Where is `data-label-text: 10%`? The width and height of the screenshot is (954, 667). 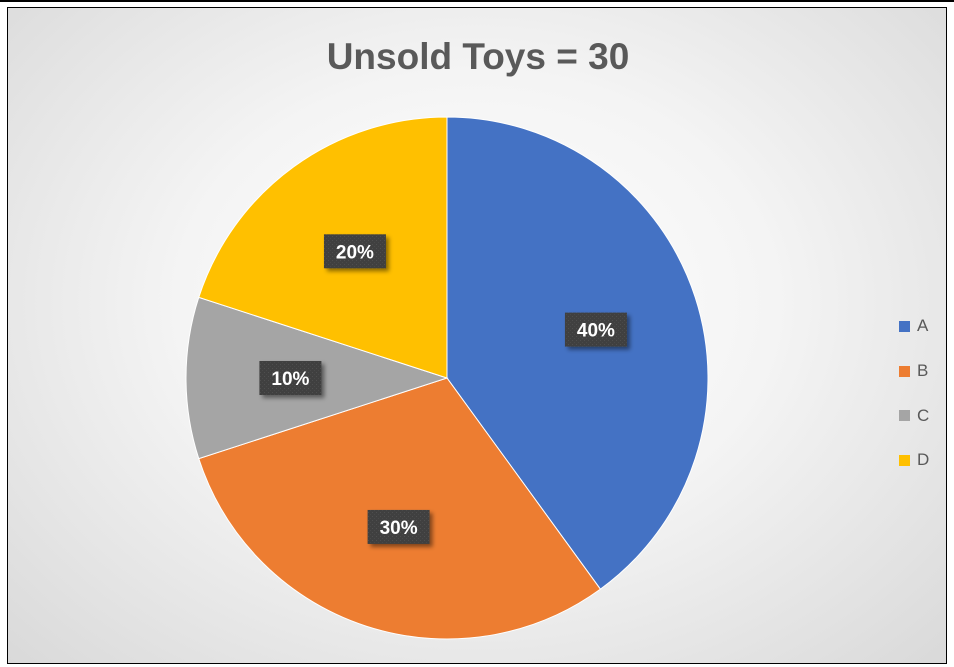 data-label-text: 10% is located at coordinates (290, 379).